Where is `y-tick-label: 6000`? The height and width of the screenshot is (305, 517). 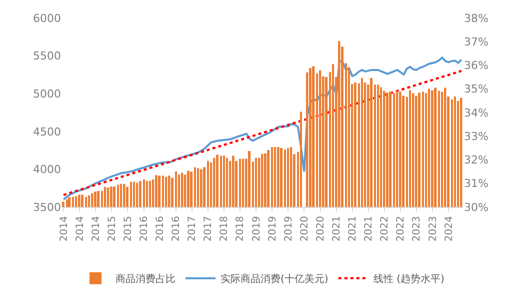 y-tick-label: 6000 is located at coordinates (47, 18).